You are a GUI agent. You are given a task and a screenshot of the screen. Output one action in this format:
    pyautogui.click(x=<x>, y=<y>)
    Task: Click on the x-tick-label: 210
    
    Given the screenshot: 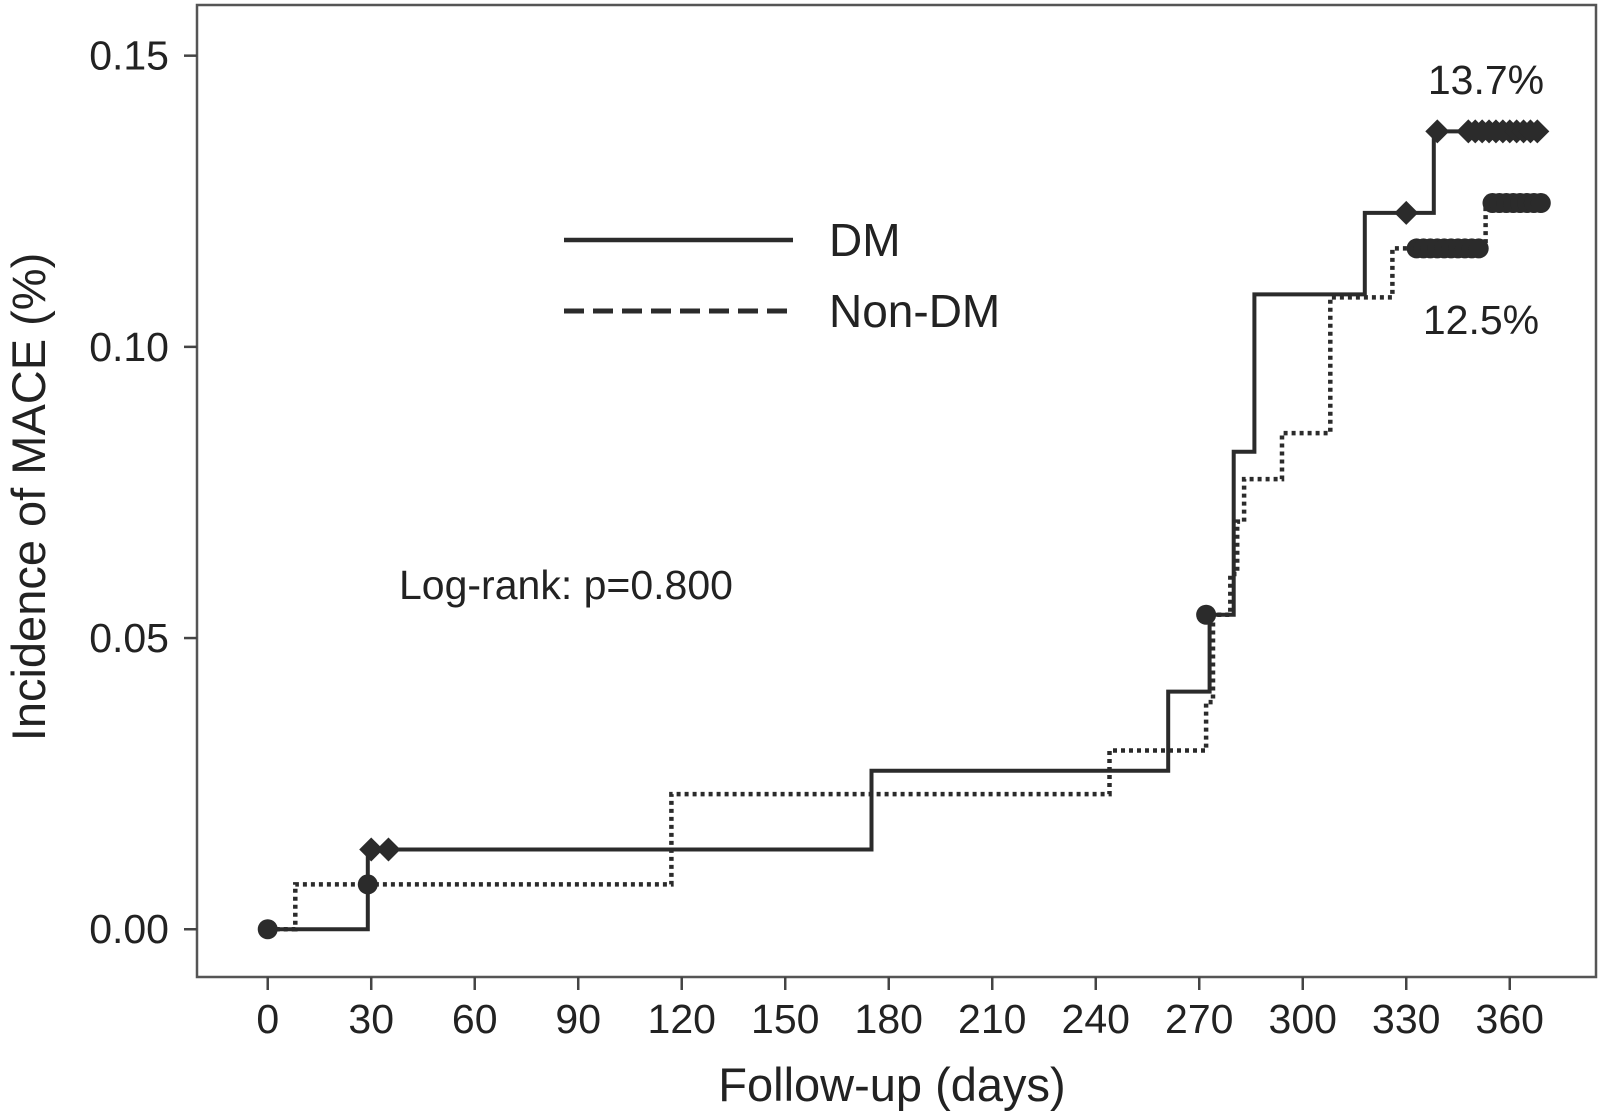 What is the action you would take?
    pyautogui.click(x=992, y=1019)
    